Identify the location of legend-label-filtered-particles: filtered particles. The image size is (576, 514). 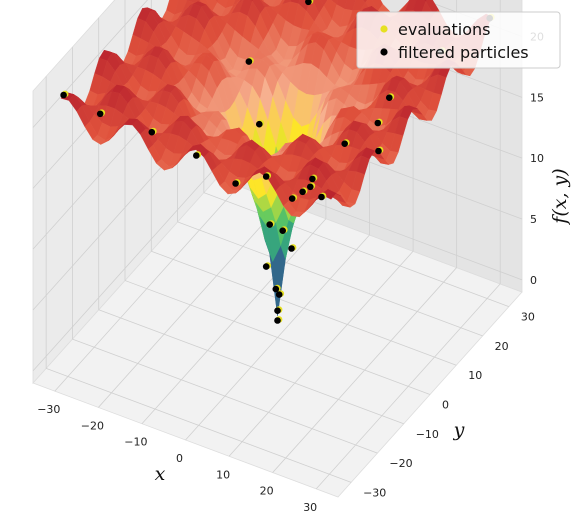
(463, 52).